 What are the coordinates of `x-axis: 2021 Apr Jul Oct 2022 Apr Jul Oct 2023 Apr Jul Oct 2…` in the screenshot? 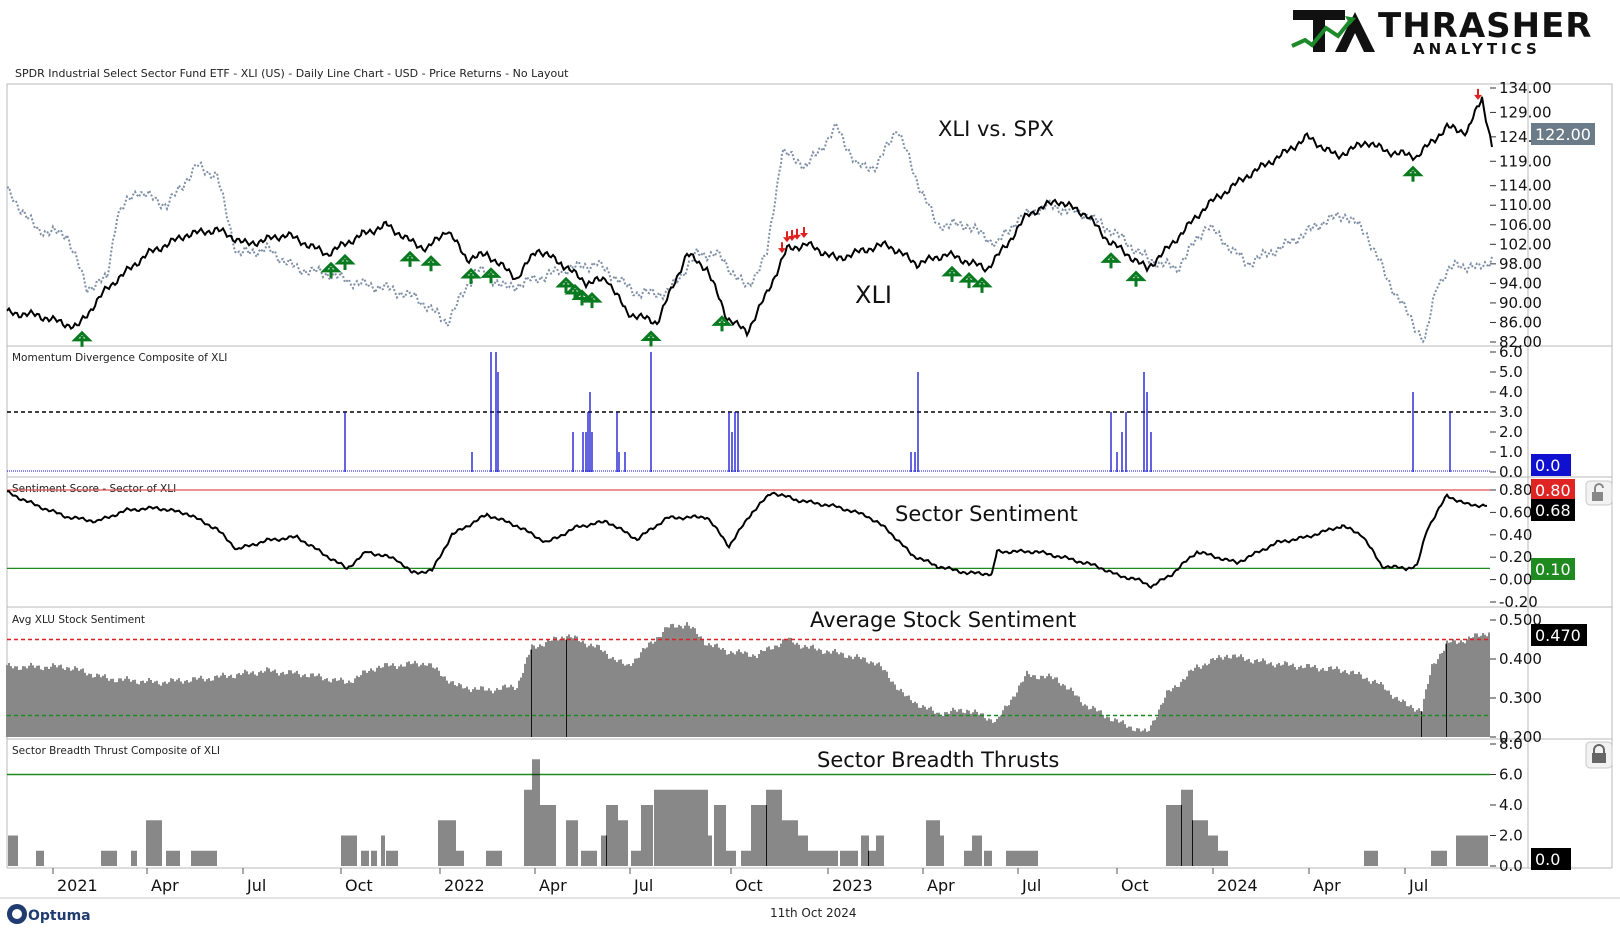 It's located at (740, 881).